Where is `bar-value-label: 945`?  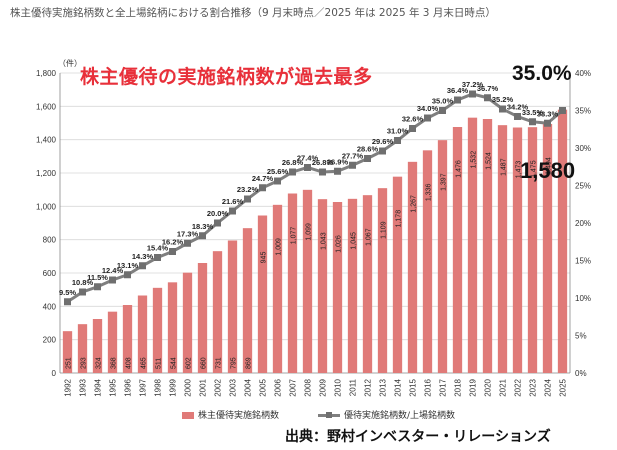
bar-value-label: 945 is located at coordinates (264, 258).